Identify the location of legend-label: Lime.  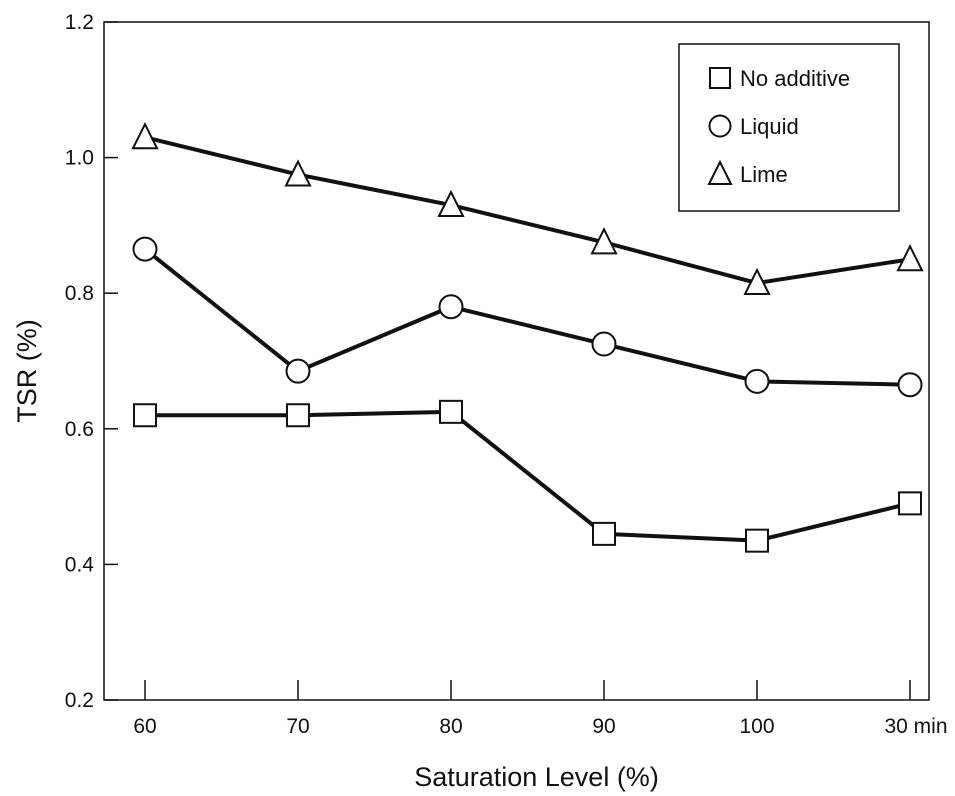
(764, 174).